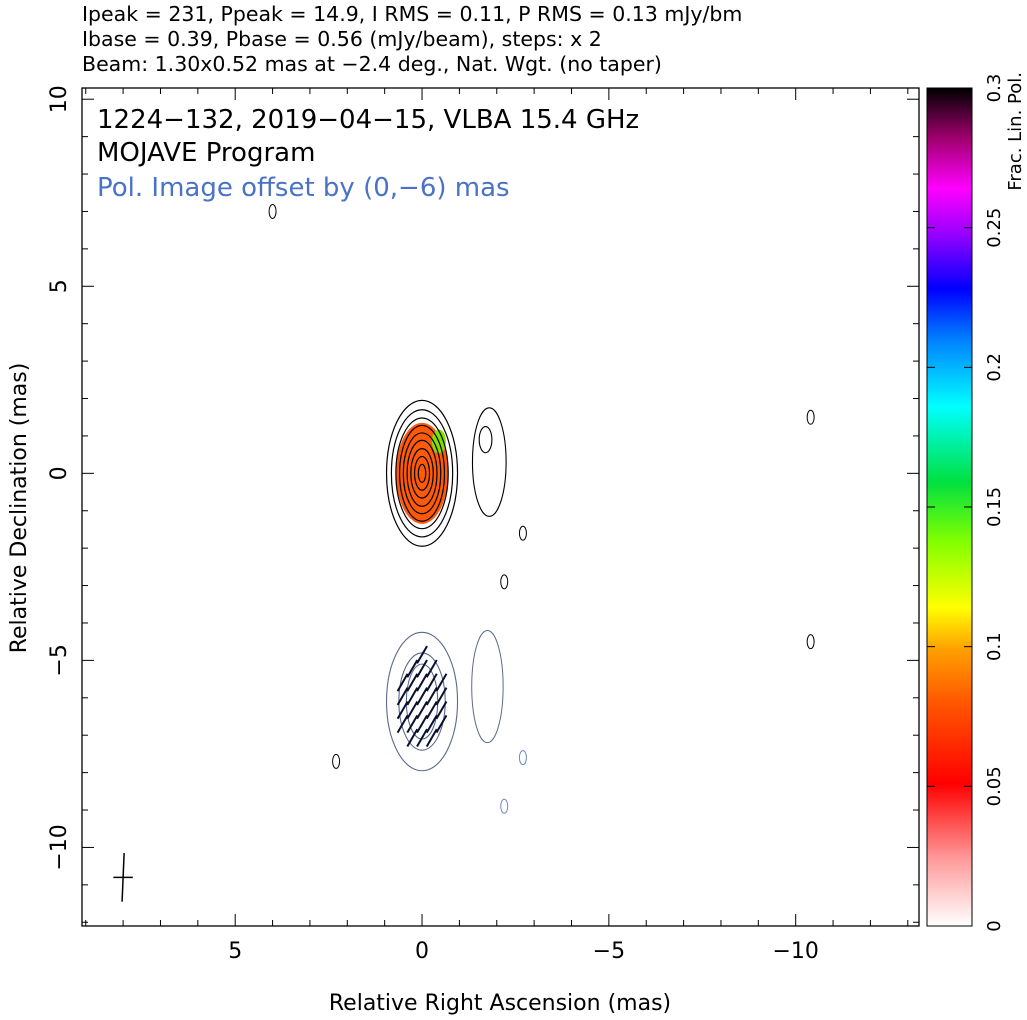  Describe the element at coordinates (500, 1003) in the screenshot. I see `x-axis-label: Relative Right Ascension (mas)` at that location.